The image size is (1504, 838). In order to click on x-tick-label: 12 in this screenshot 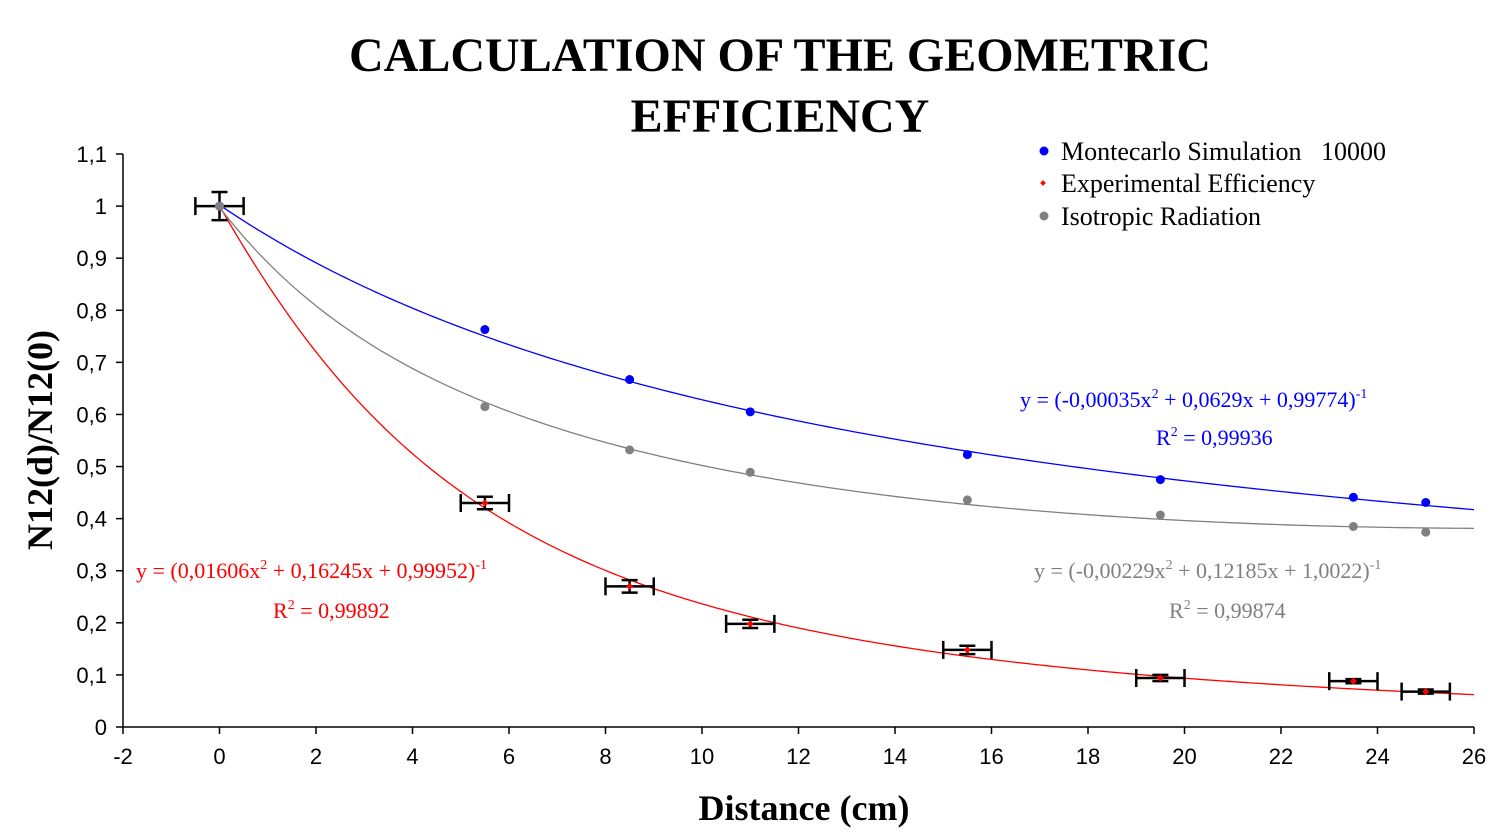, I will do `click(798, 756)`.